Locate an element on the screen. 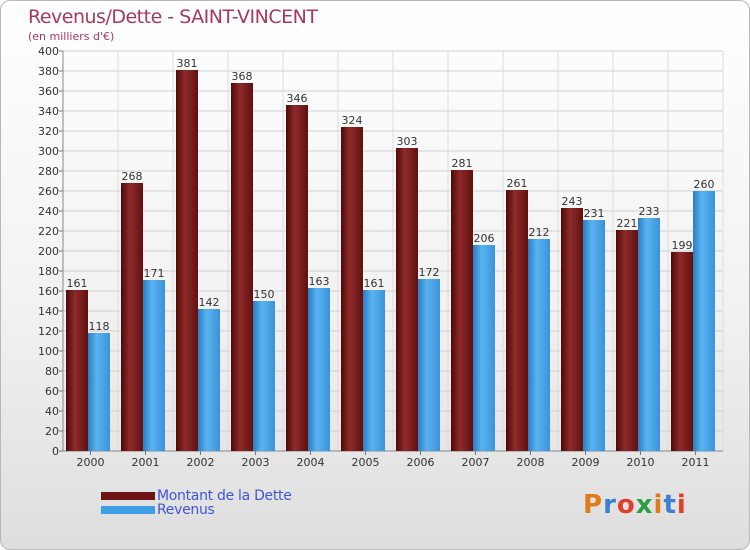 The image size is (750, 550). data-label-revenus: 142 is located at coordinates (209, 302).